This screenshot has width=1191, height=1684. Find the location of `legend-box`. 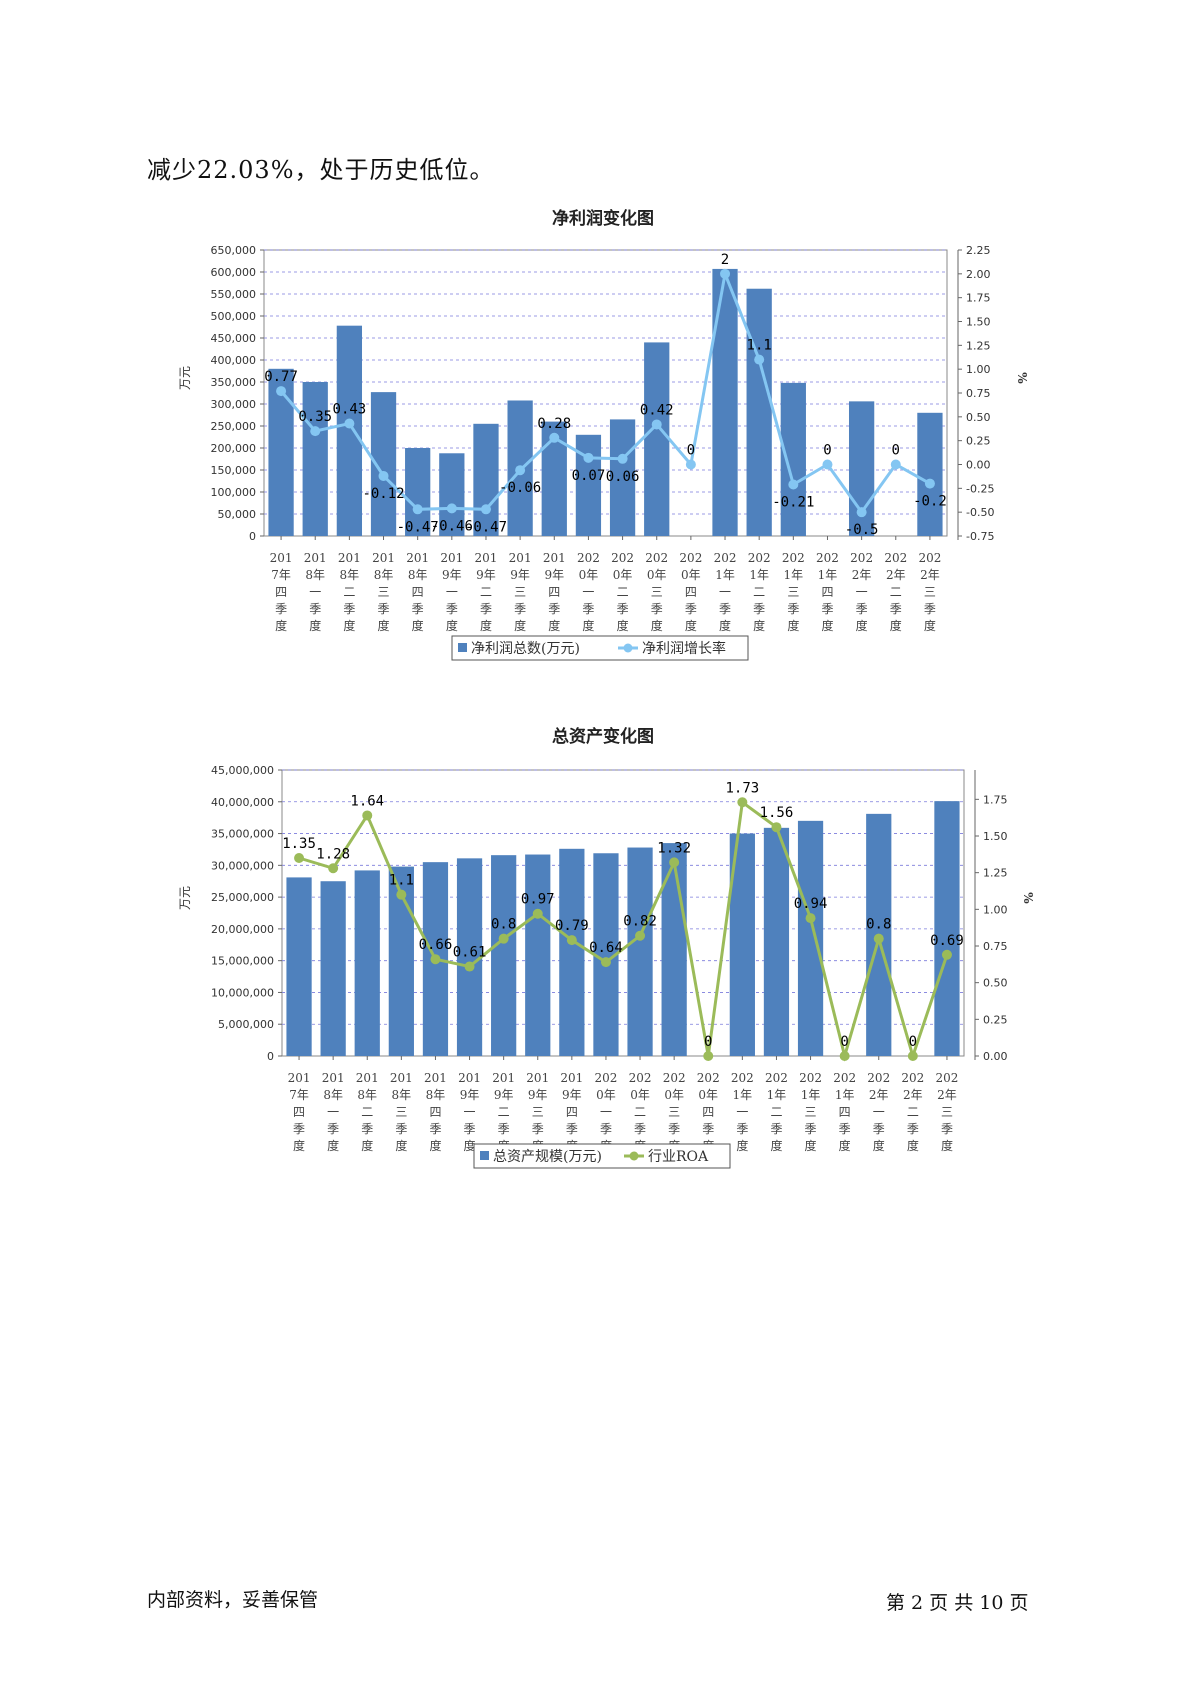

legend-box is located at coordinates (602, 1156).